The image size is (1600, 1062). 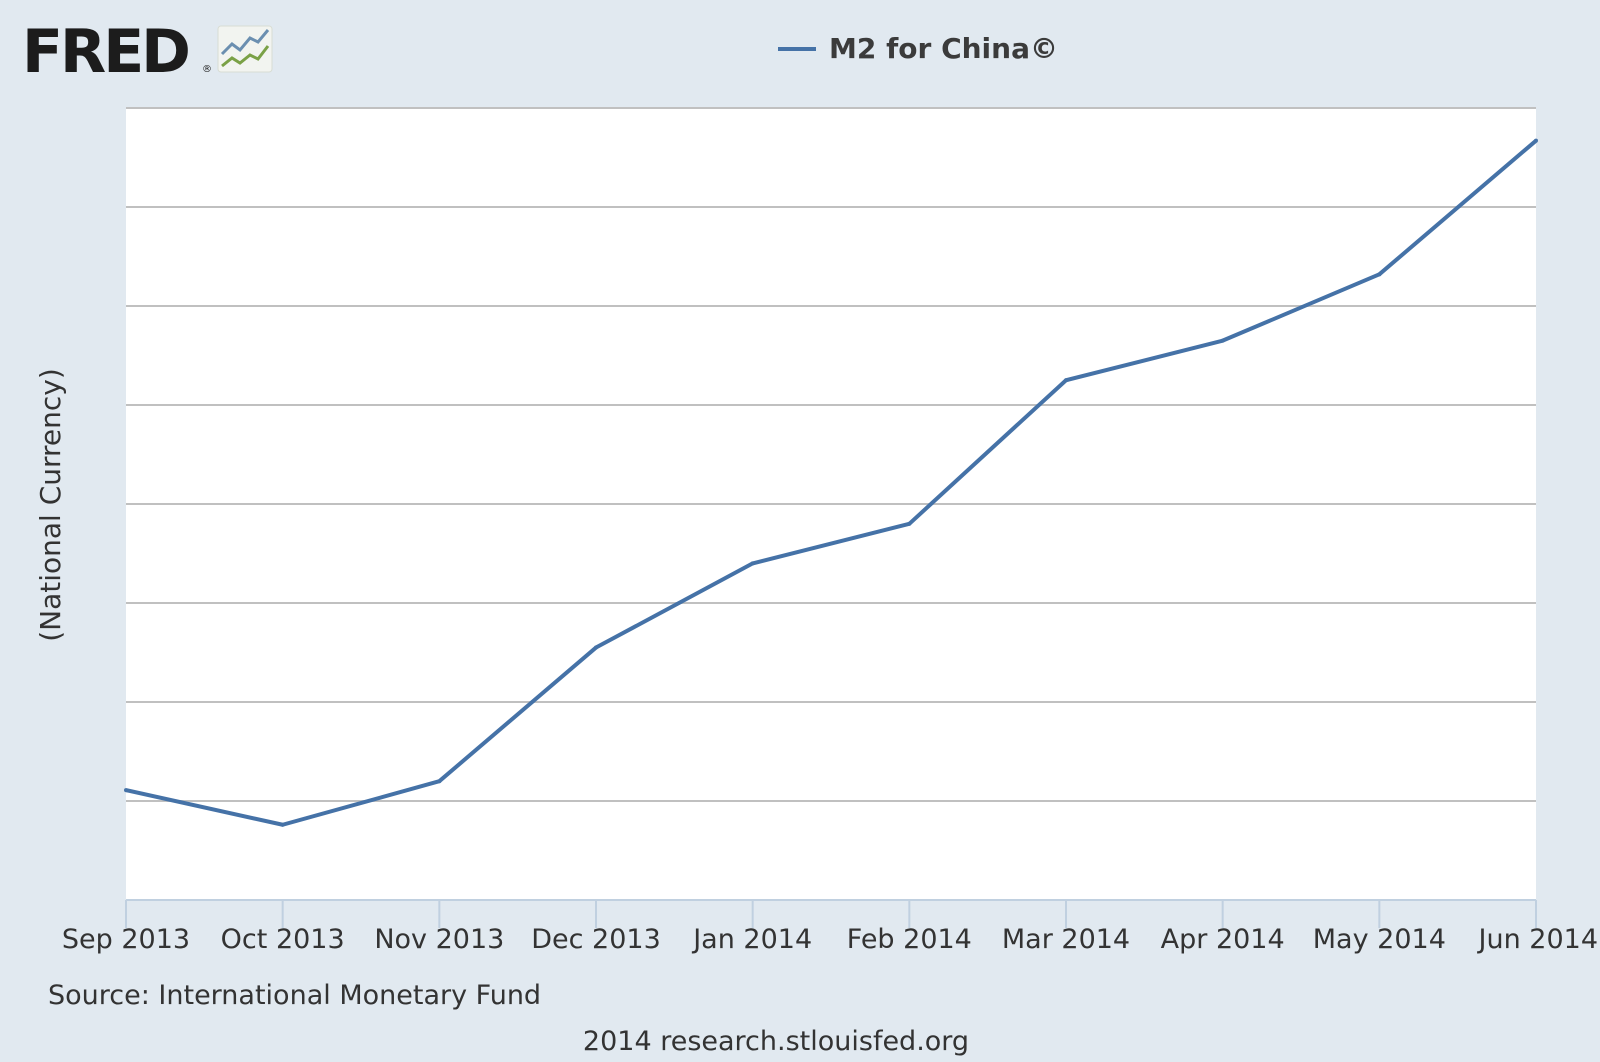 I want to click on legend: M2 for China©, so click(x=918, y=48).